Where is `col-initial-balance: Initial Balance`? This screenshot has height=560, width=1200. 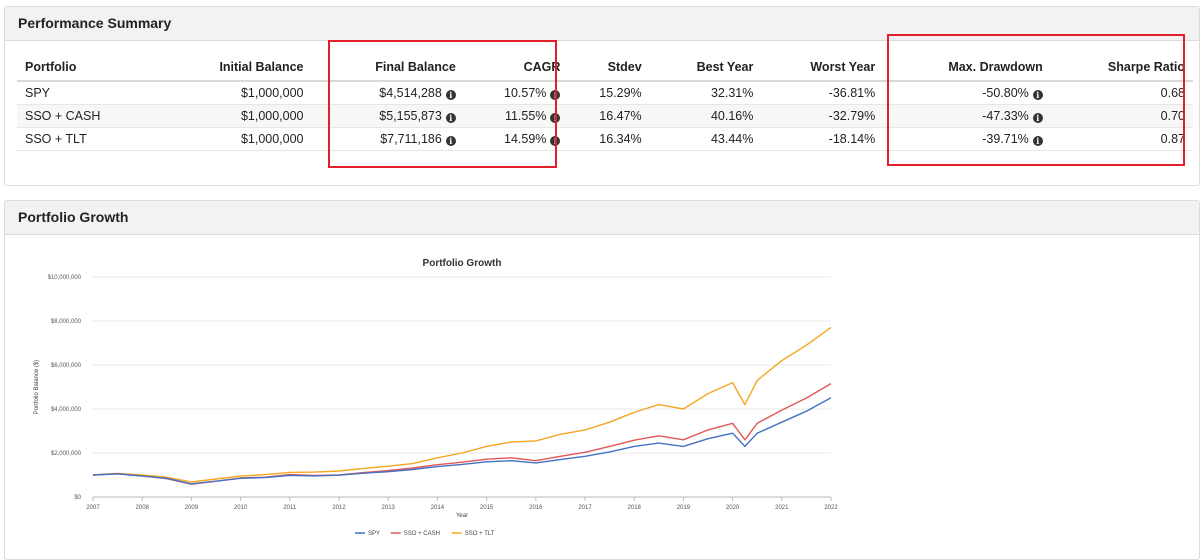
col-initial-balance: Initial Balance is located at coordinates (240, 68).